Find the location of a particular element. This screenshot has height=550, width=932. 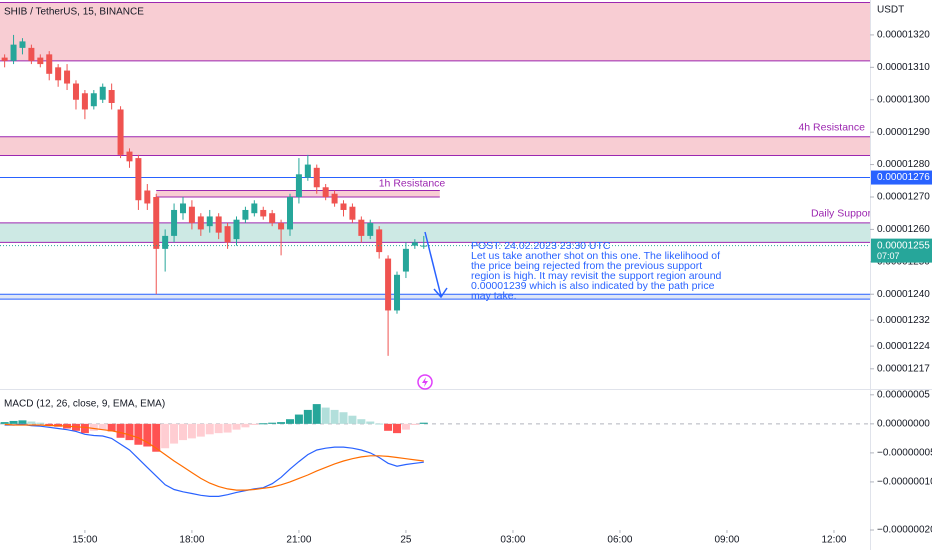

macd-line is located at coordinates (214, 457).